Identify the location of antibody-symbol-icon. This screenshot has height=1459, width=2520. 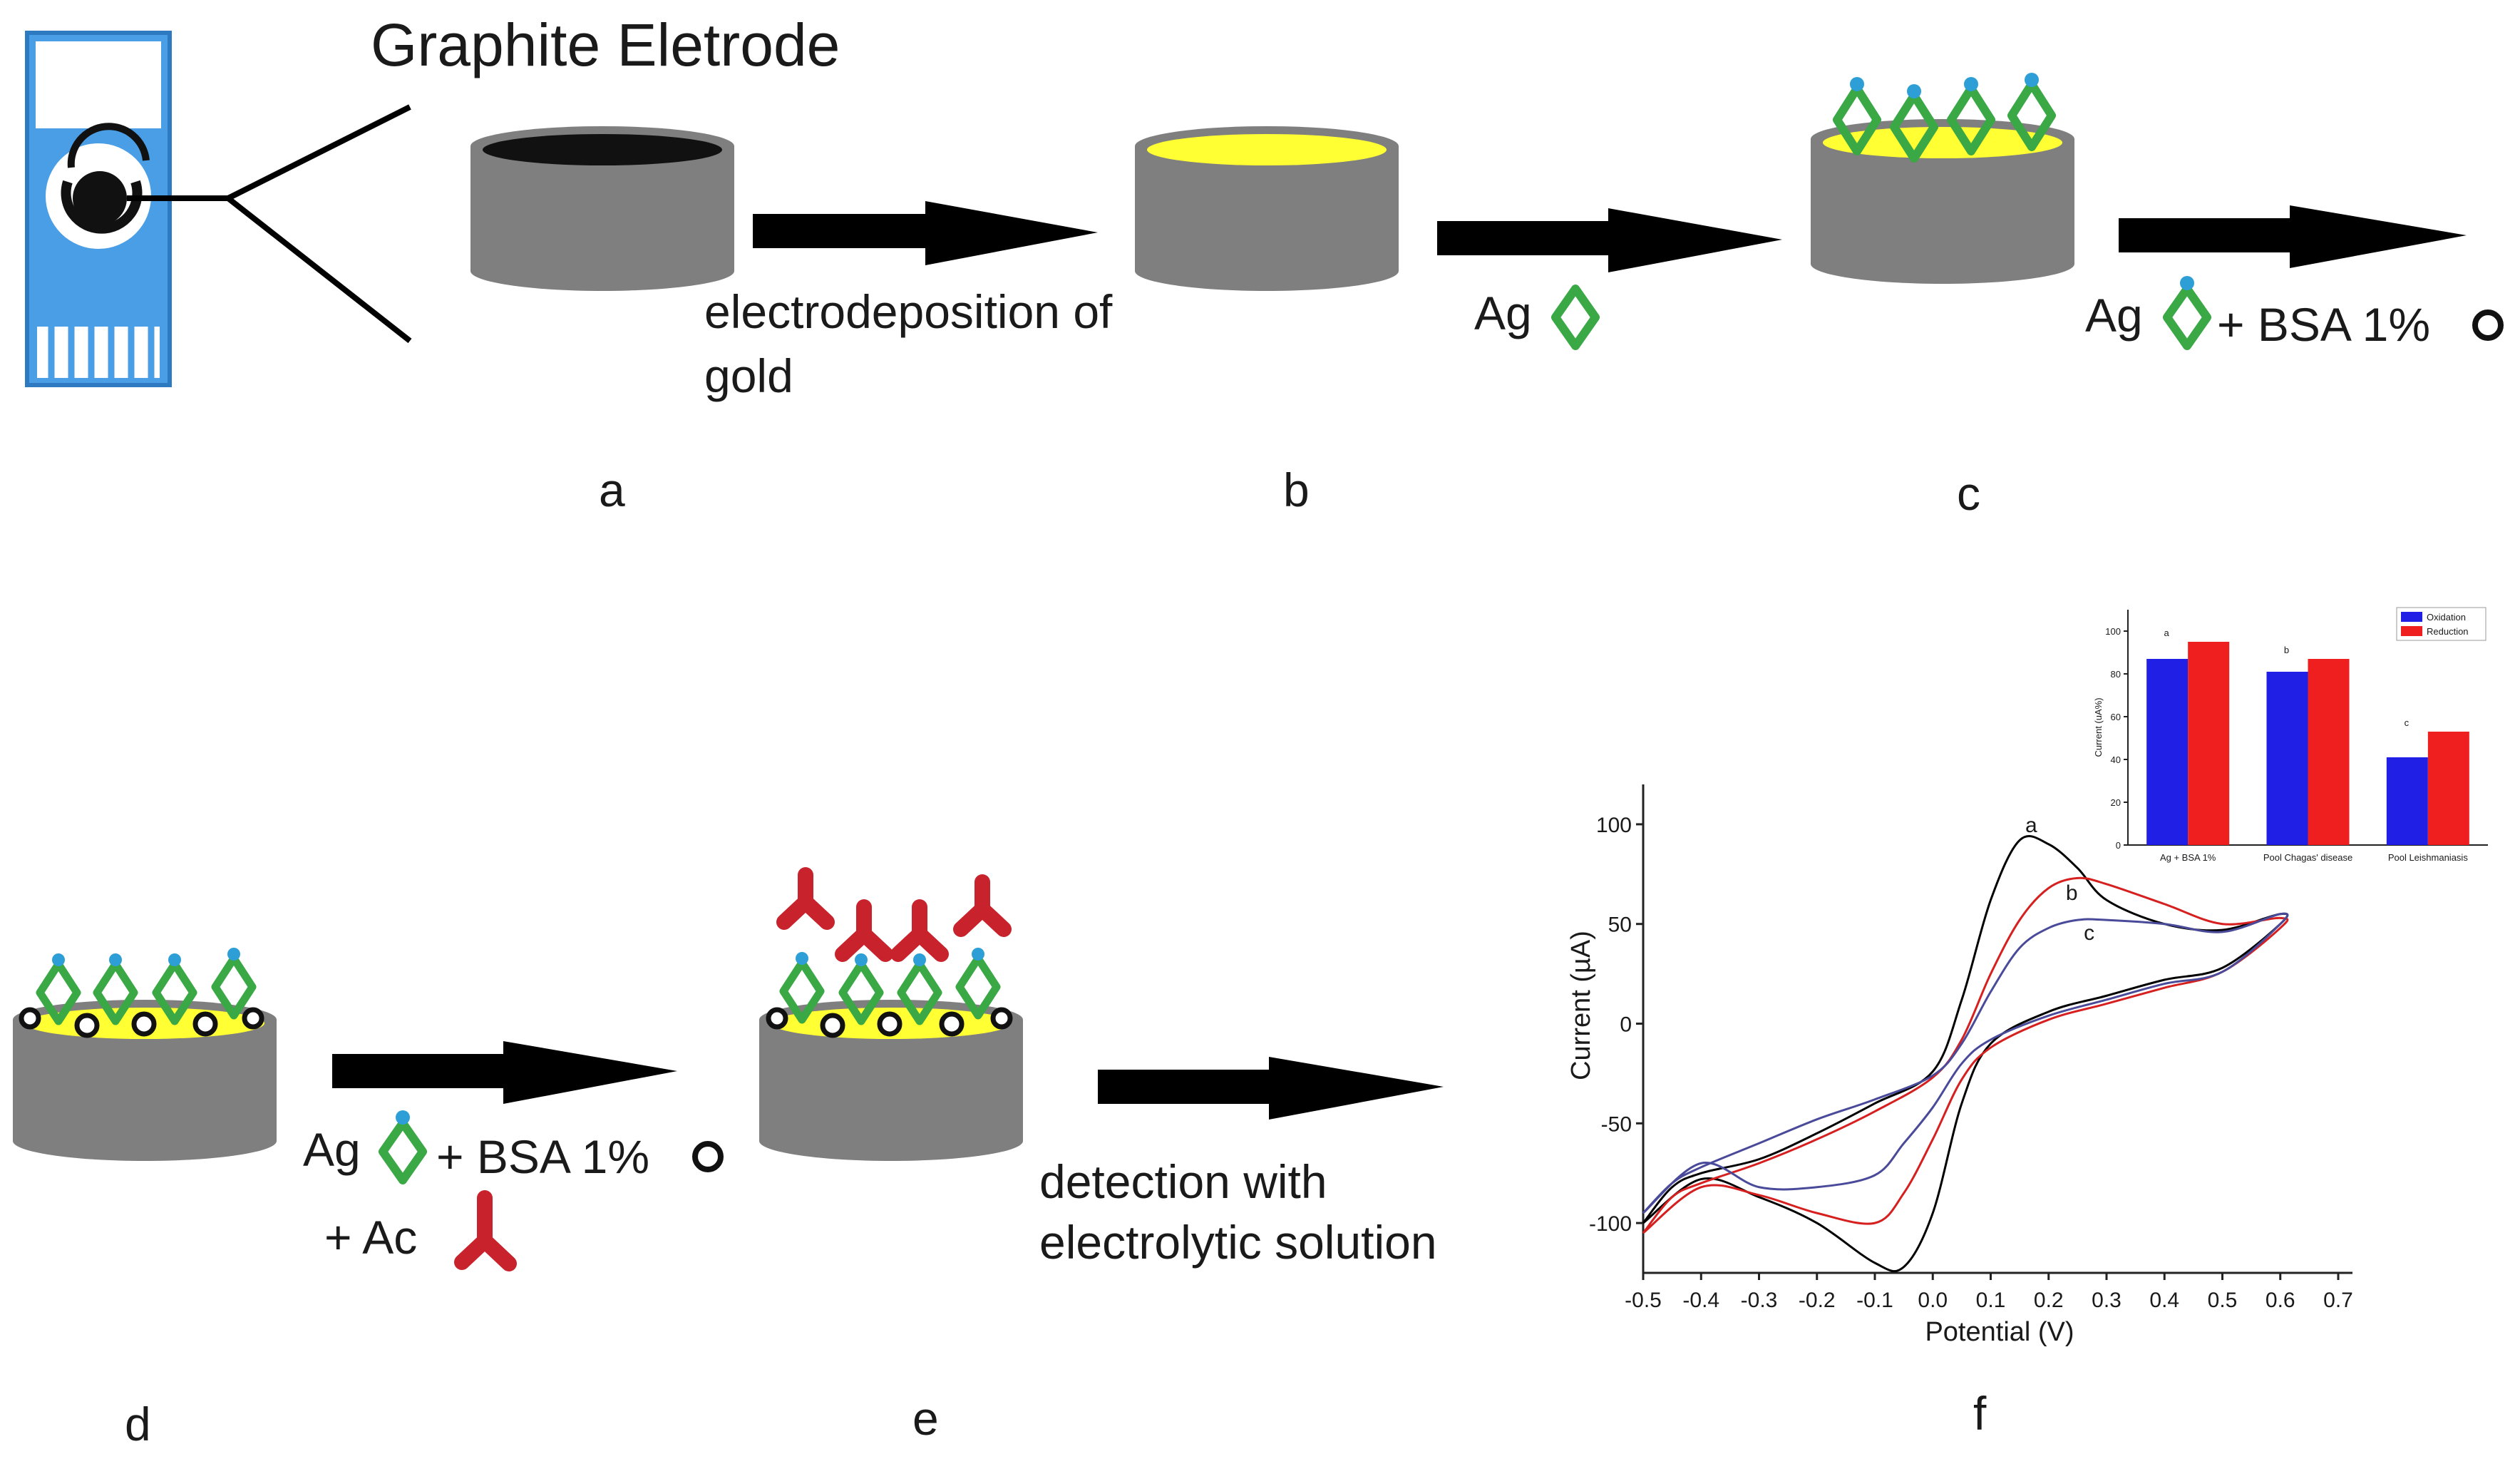
(485, 1230).